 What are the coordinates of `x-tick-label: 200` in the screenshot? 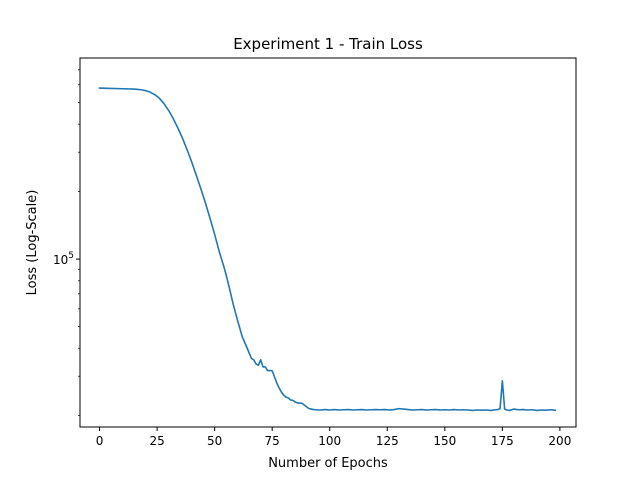 It's located at (559, 441).